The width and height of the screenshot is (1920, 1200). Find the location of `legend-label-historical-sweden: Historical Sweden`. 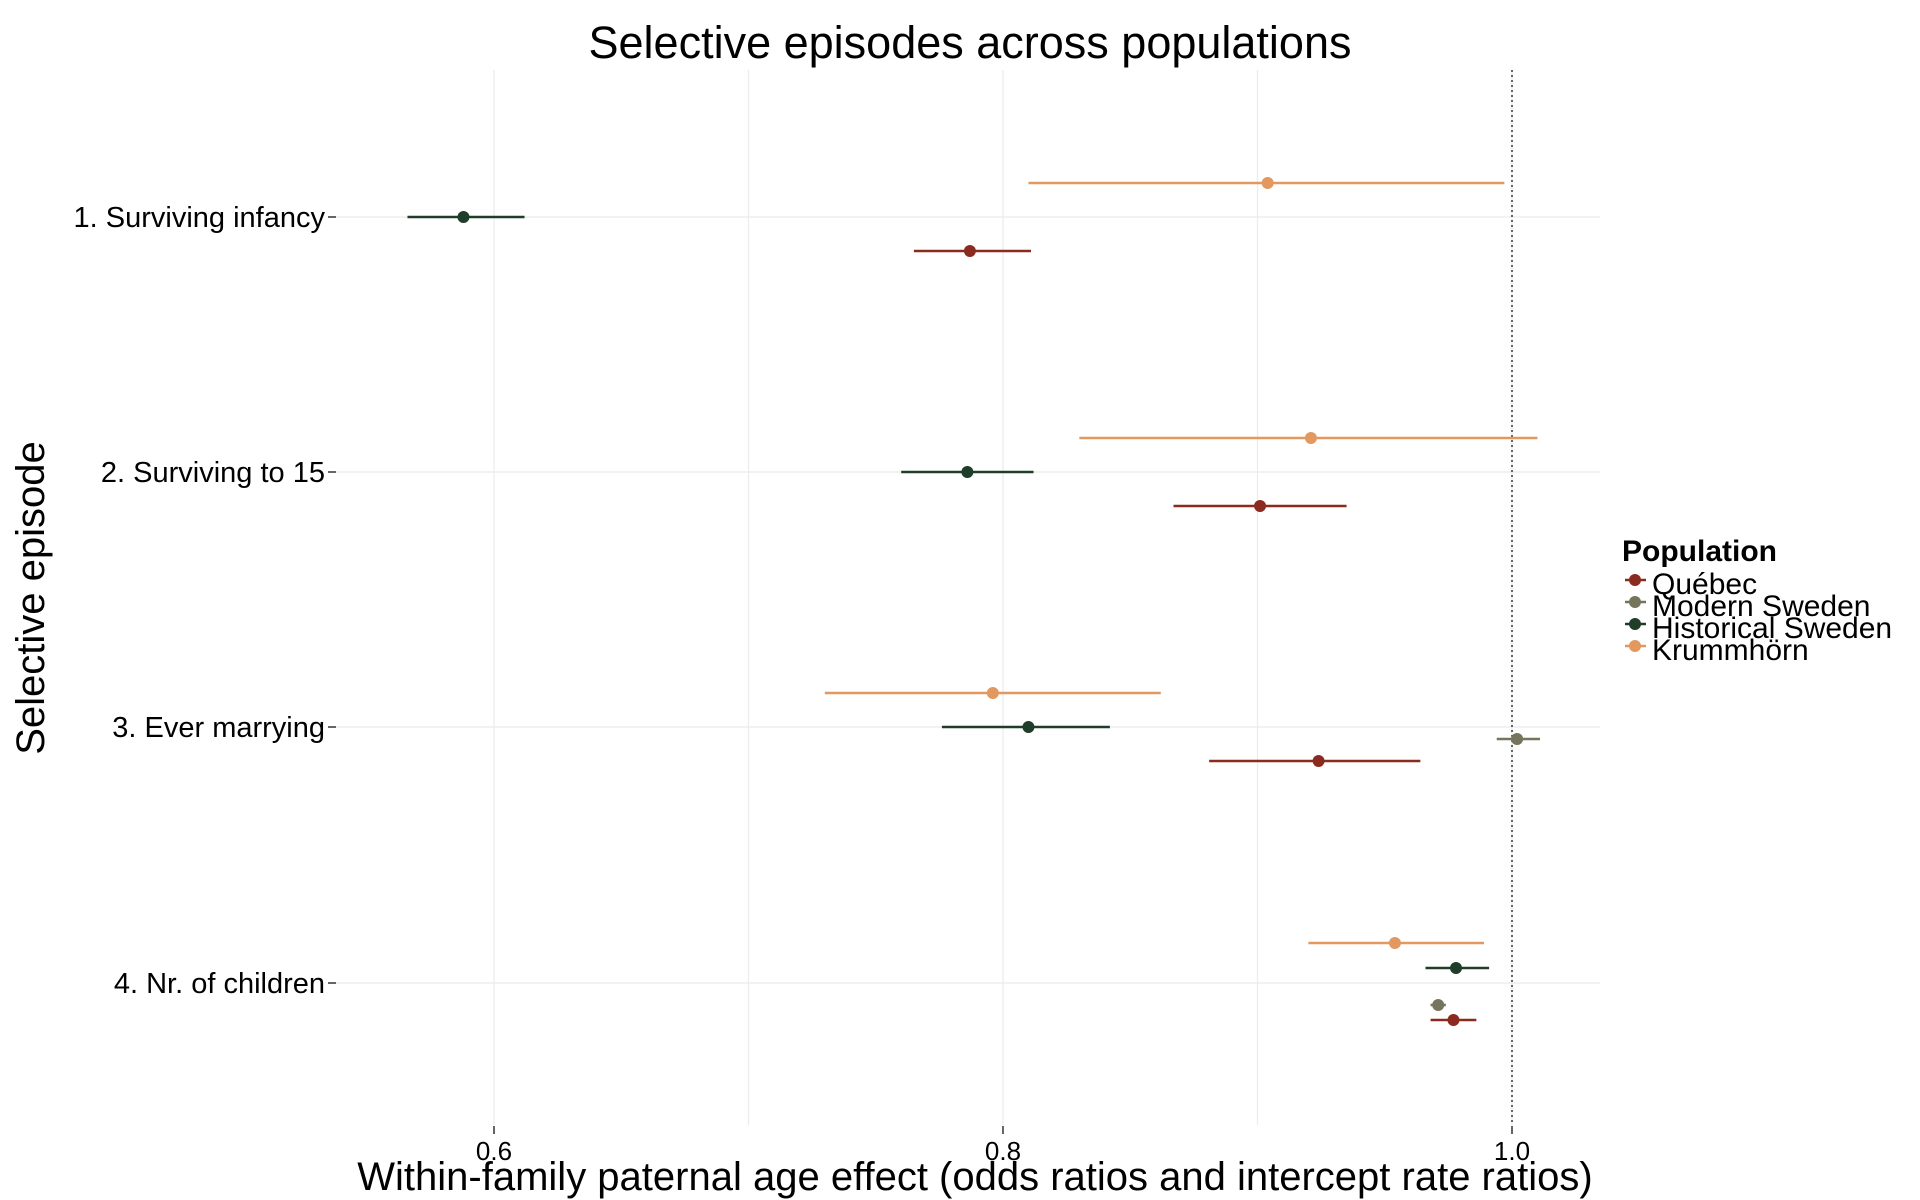

legend-label-historical-sweden: Historical Sweden is located at coordinates (1772, 628).